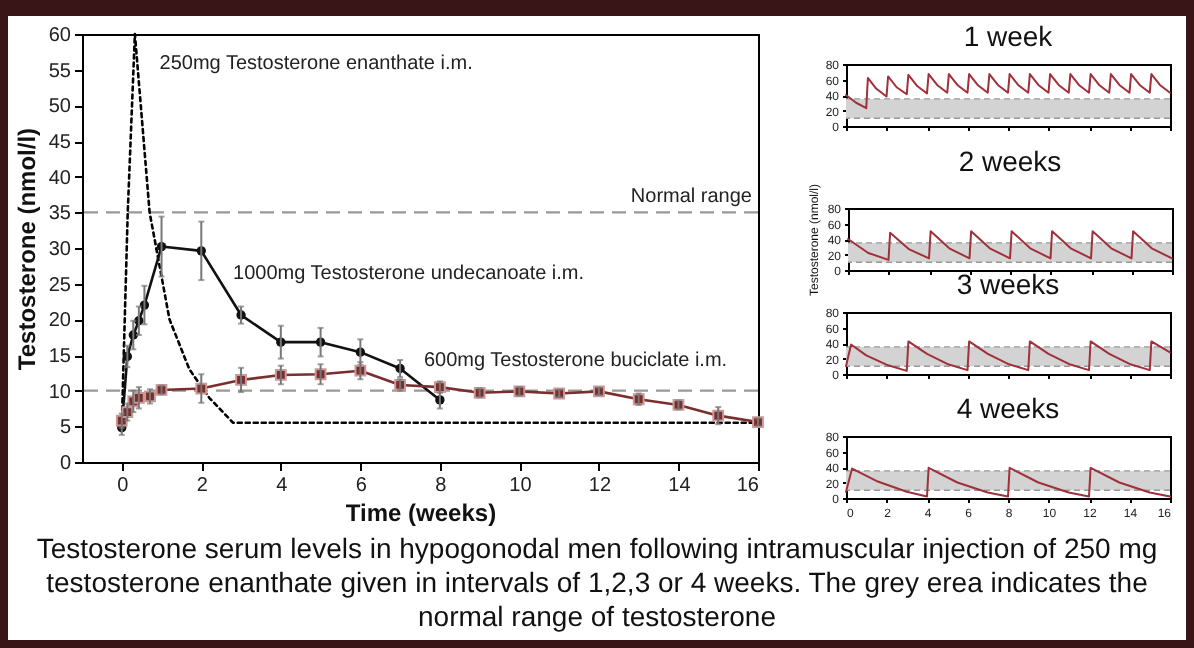  What do you see at coordinates (65, 428) in the screenshot?
I see `y-tick-label: 5` at bounding box center [65, 428].